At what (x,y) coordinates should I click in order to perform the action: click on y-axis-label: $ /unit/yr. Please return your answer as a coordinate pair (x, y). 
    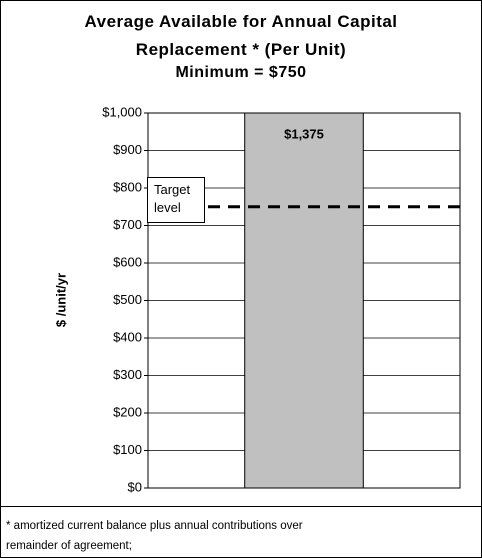
    Looking at the image, I should click on (60, 300).